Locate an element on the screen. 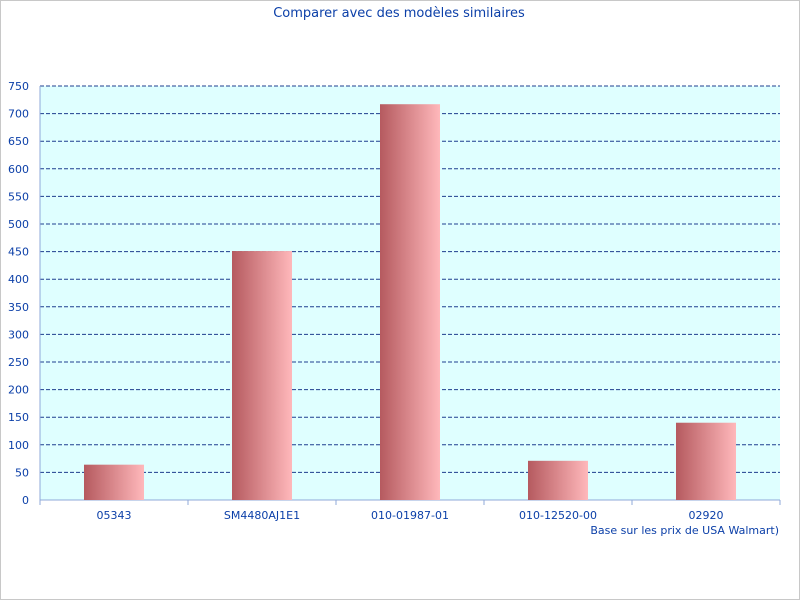  x-tick-label: 010-12520-00 is located at coordinates (558, 515).